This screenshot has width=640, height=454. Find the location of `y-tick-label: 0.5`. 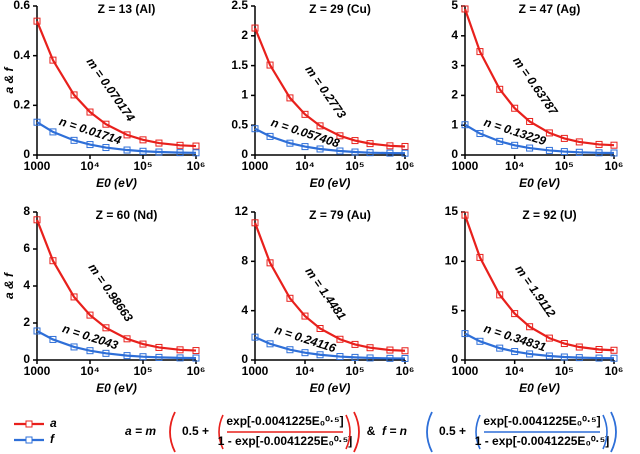

y-tick-label: 0.5 is located at coordinates (239, 124).